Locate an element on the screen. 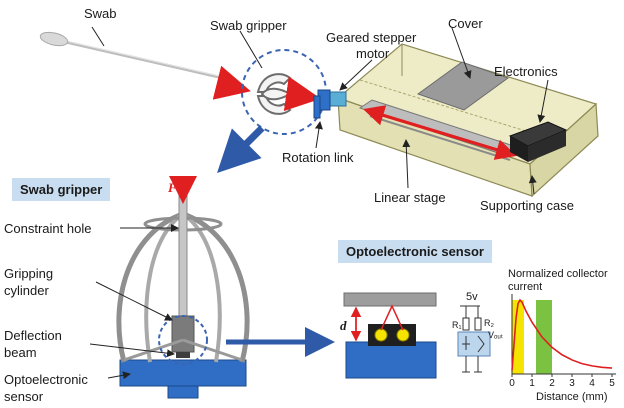 This screenshot has height=408, width=624. deflection-beam-pointer is located at coordinates (132, 350).